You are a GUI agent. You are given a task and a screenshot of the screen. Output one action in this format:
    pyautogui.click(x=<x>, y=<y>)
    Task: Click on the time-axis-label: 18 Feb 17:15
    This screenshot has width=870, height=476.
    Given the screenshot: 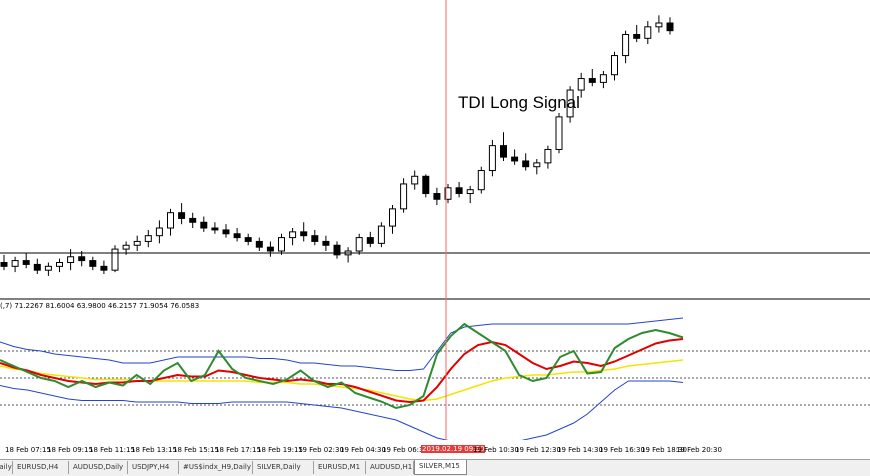 What is the action you would take?
    pyautogui.click(x=238, y=450)
    